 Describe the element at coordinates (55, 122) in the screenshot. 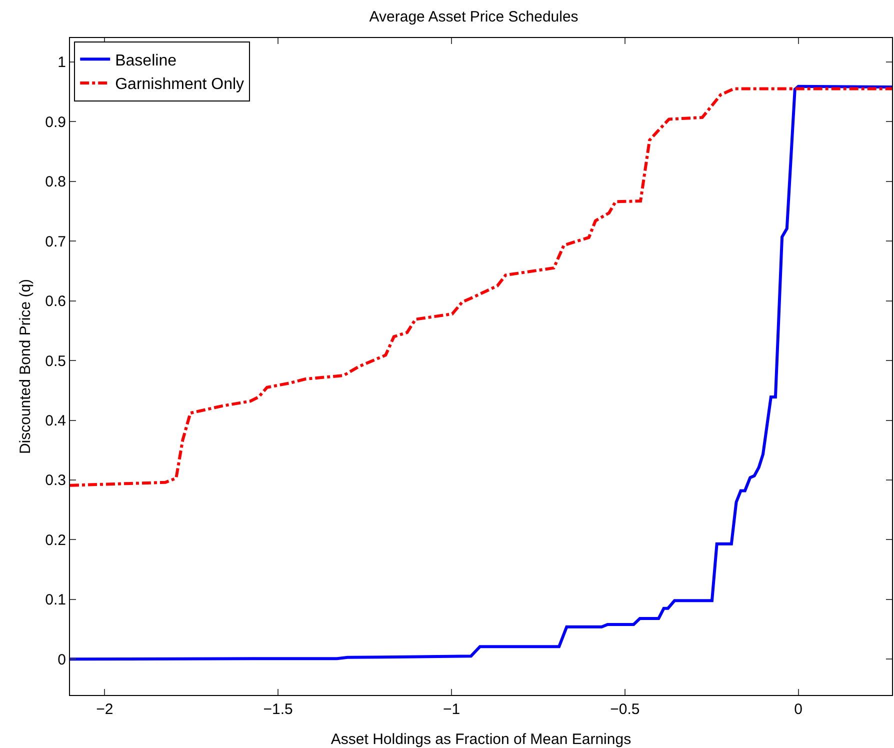

I see `y-tick-label: 0.9` at that location.